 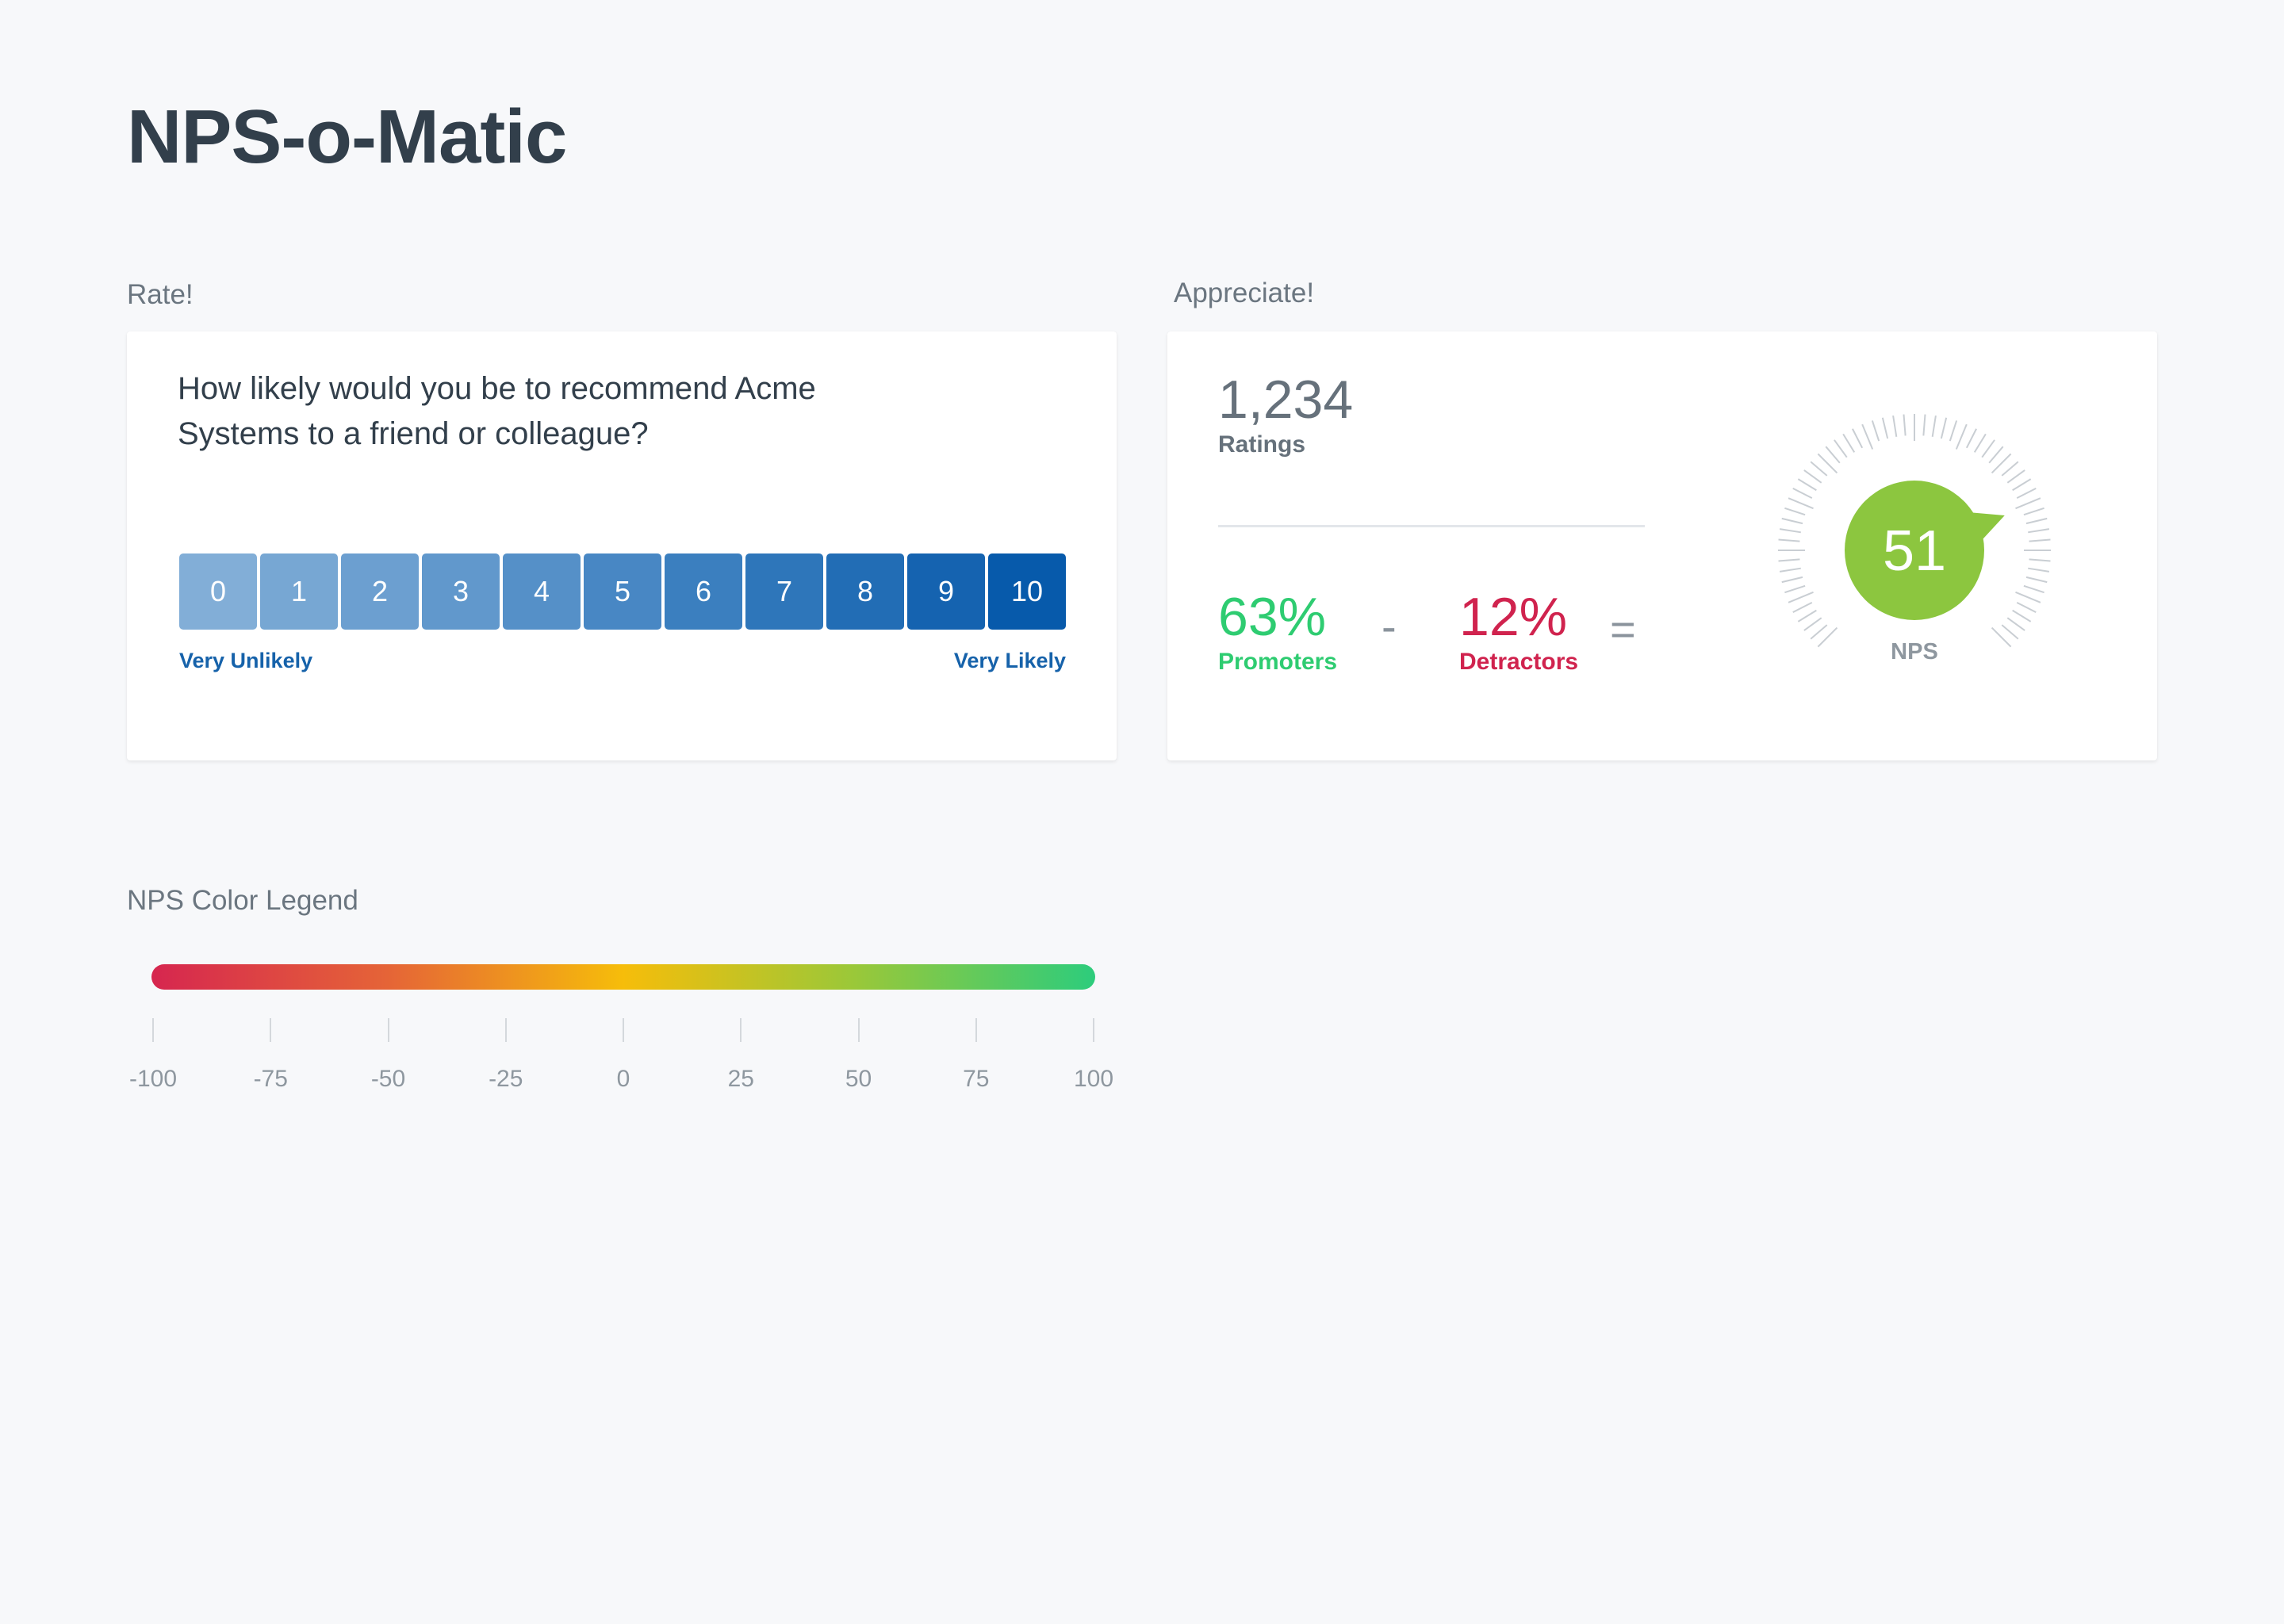 I want to click on appreciate-section-label: Appreciate!, so click(x=1244, y=293).